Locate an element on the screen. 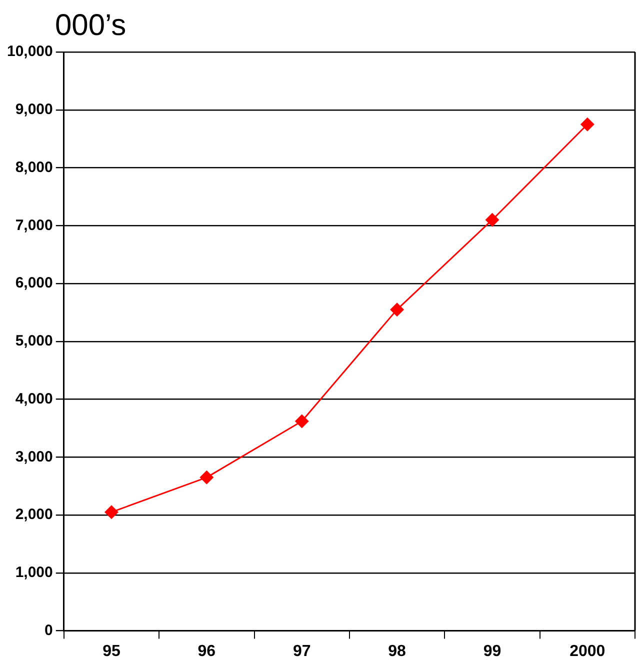 This screenshot has height=668, width=642. y-tick-label: 10,000 is located at coordinates (29, 51).